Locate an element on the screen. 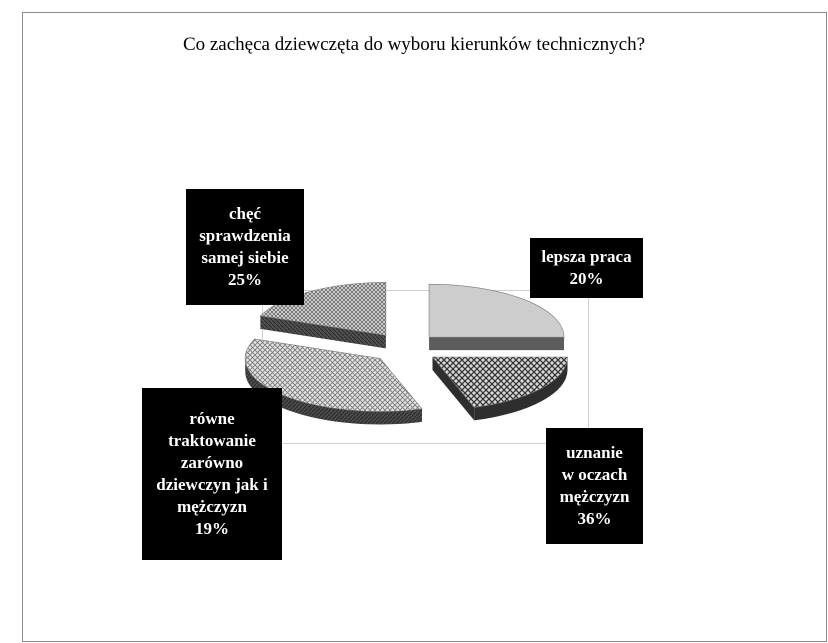 The image size is (828, 643). data-label-slice-1: lepsza praca 20% is located at coordinates (586, 268).